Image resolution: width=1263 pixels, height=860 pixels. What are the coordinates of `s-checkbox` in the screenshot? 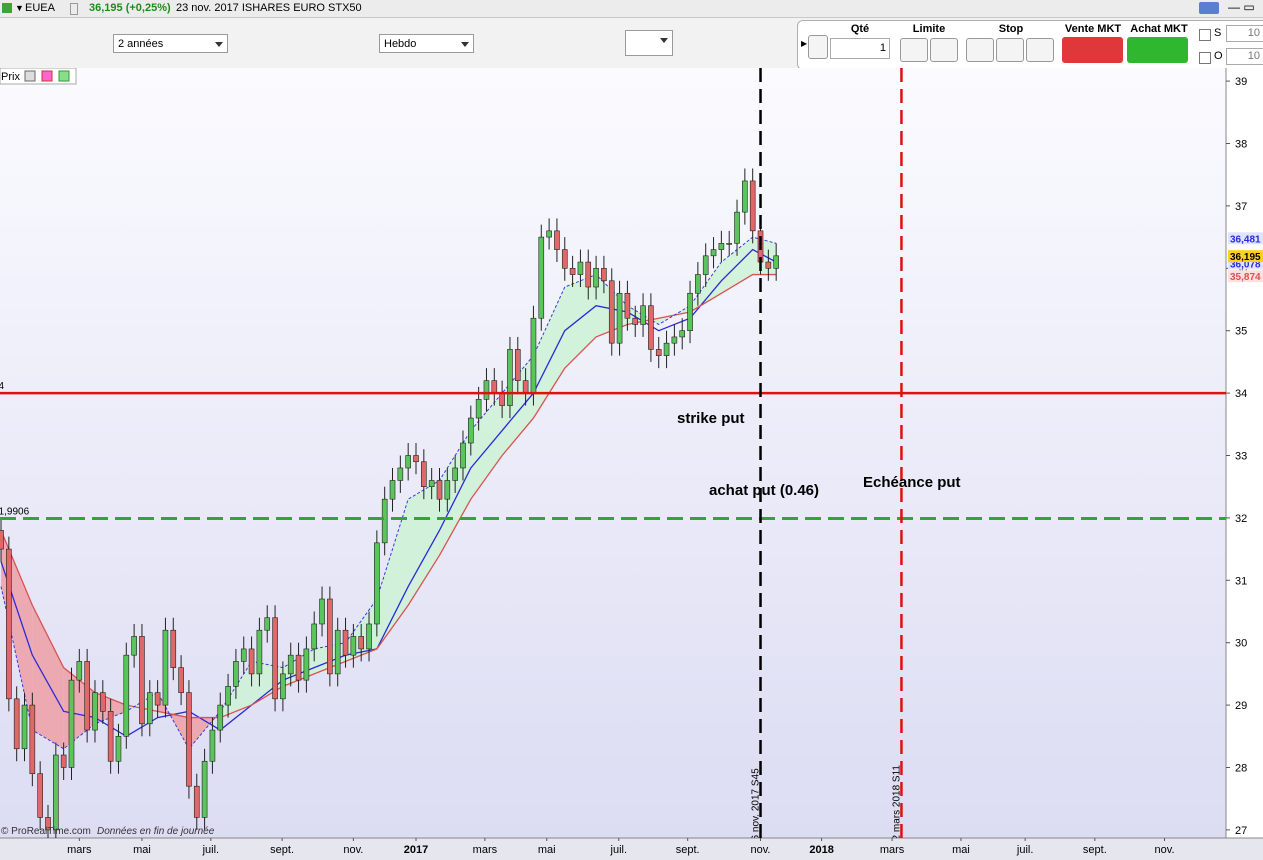 It's located at (1205, 35).